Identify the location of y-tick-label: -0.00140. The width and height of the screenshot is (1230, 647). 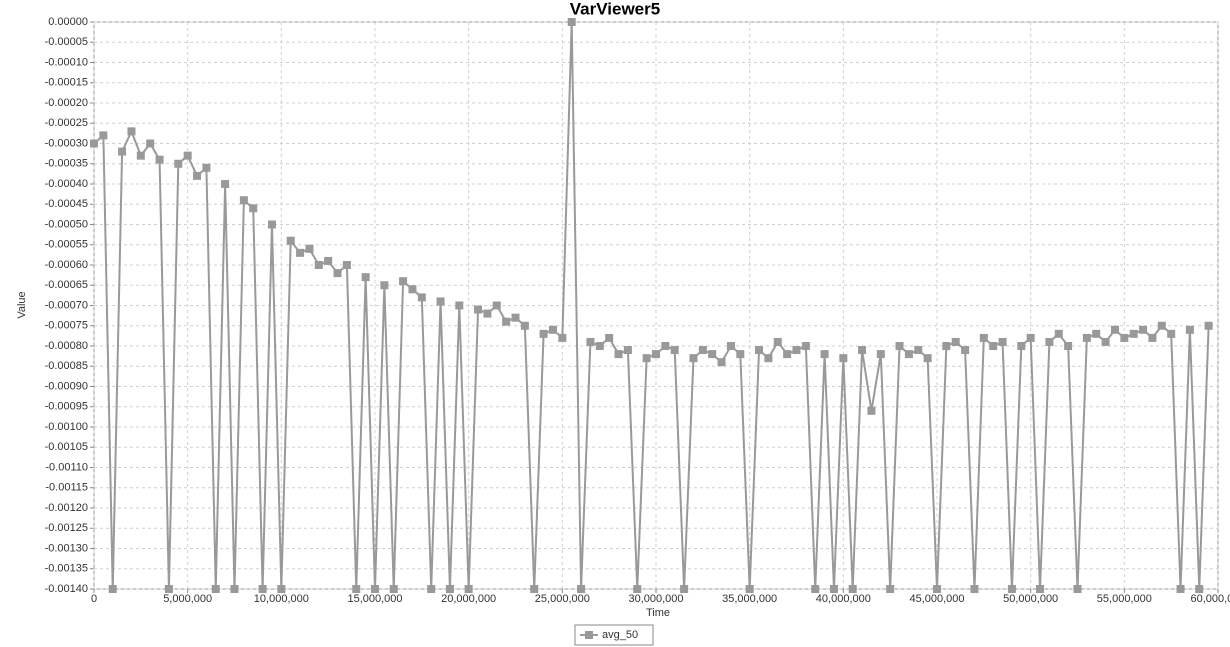
(66, 589).